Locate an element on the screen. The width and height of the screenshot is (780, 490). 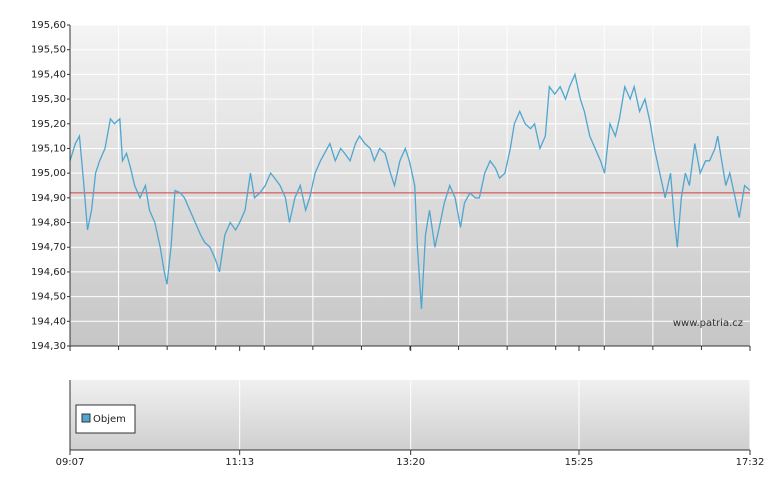
volume-area is located at coordinates (410, 415).